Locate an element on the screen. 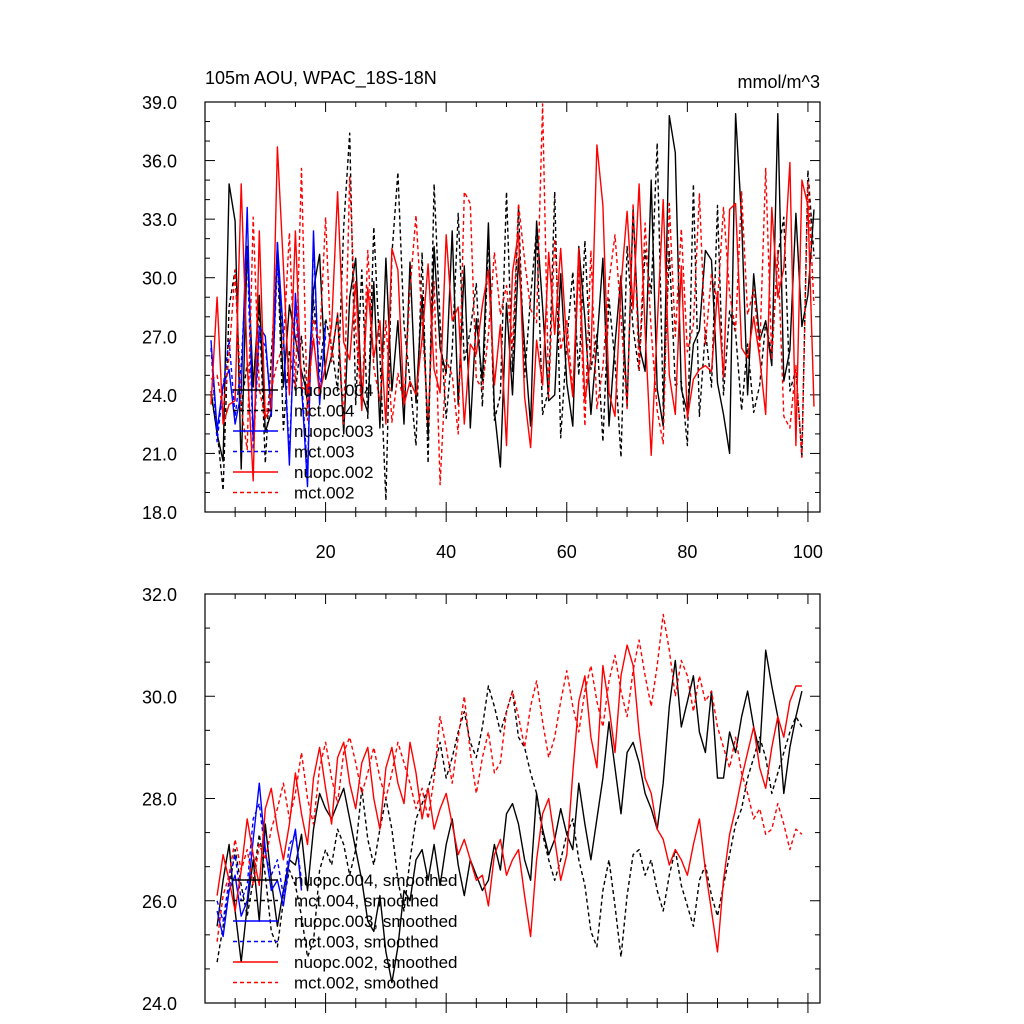 The height and width of the screenshot is (1024, 1024). series-line-nuopc-003-smoothed is located at coordinates (259, 860).